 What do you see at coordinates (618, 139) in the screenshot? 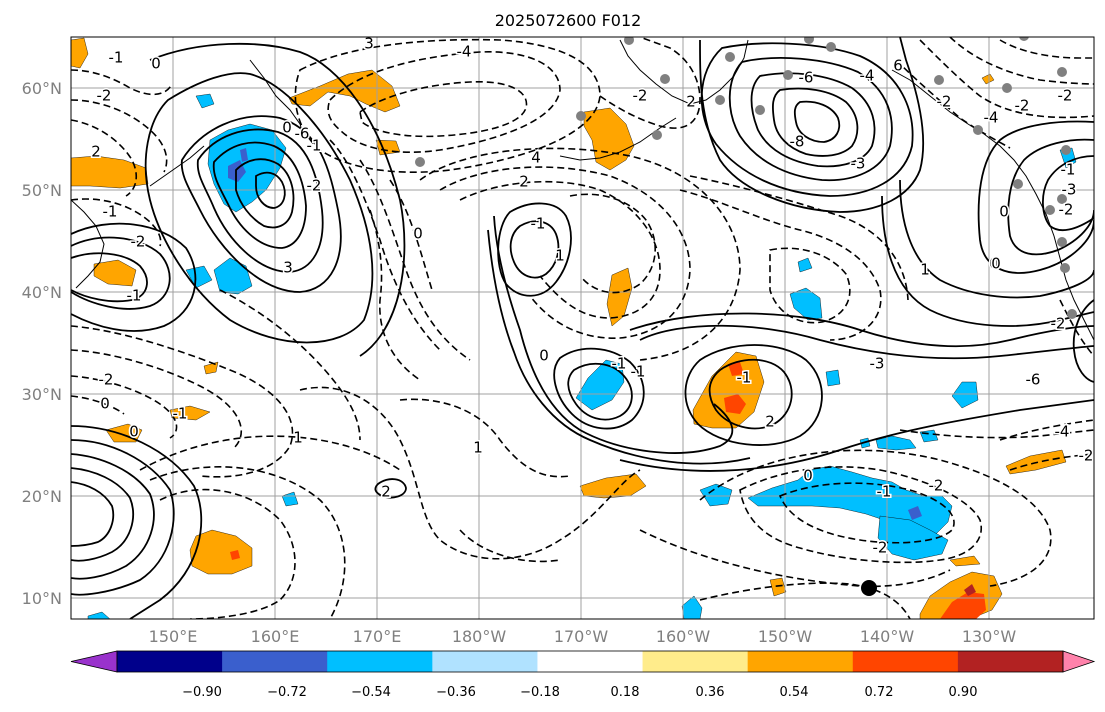
I see `coastline-aleutians` at bounding box center [618, 139].